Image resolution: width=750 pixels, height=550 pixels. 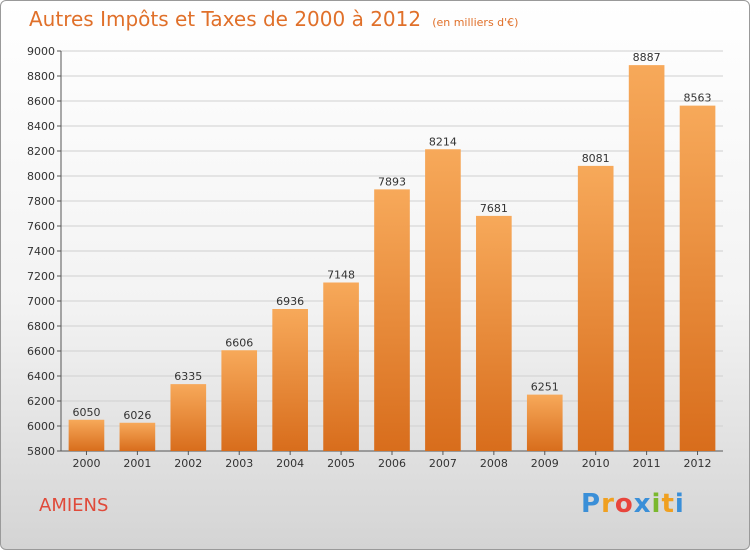 What do you see at coordinates (544, 422) in the screenshot?
I see `bar-2009` at bounding box center [544, 422].